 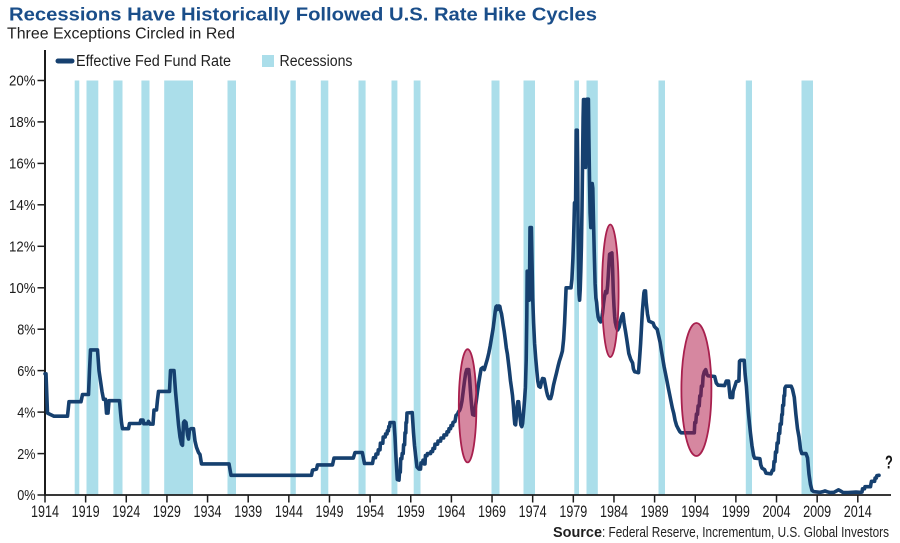 What do you see at coordinates (777, 511) in the screenshot?
I see `svg-text: 2004` at bounding box center [777, 511].